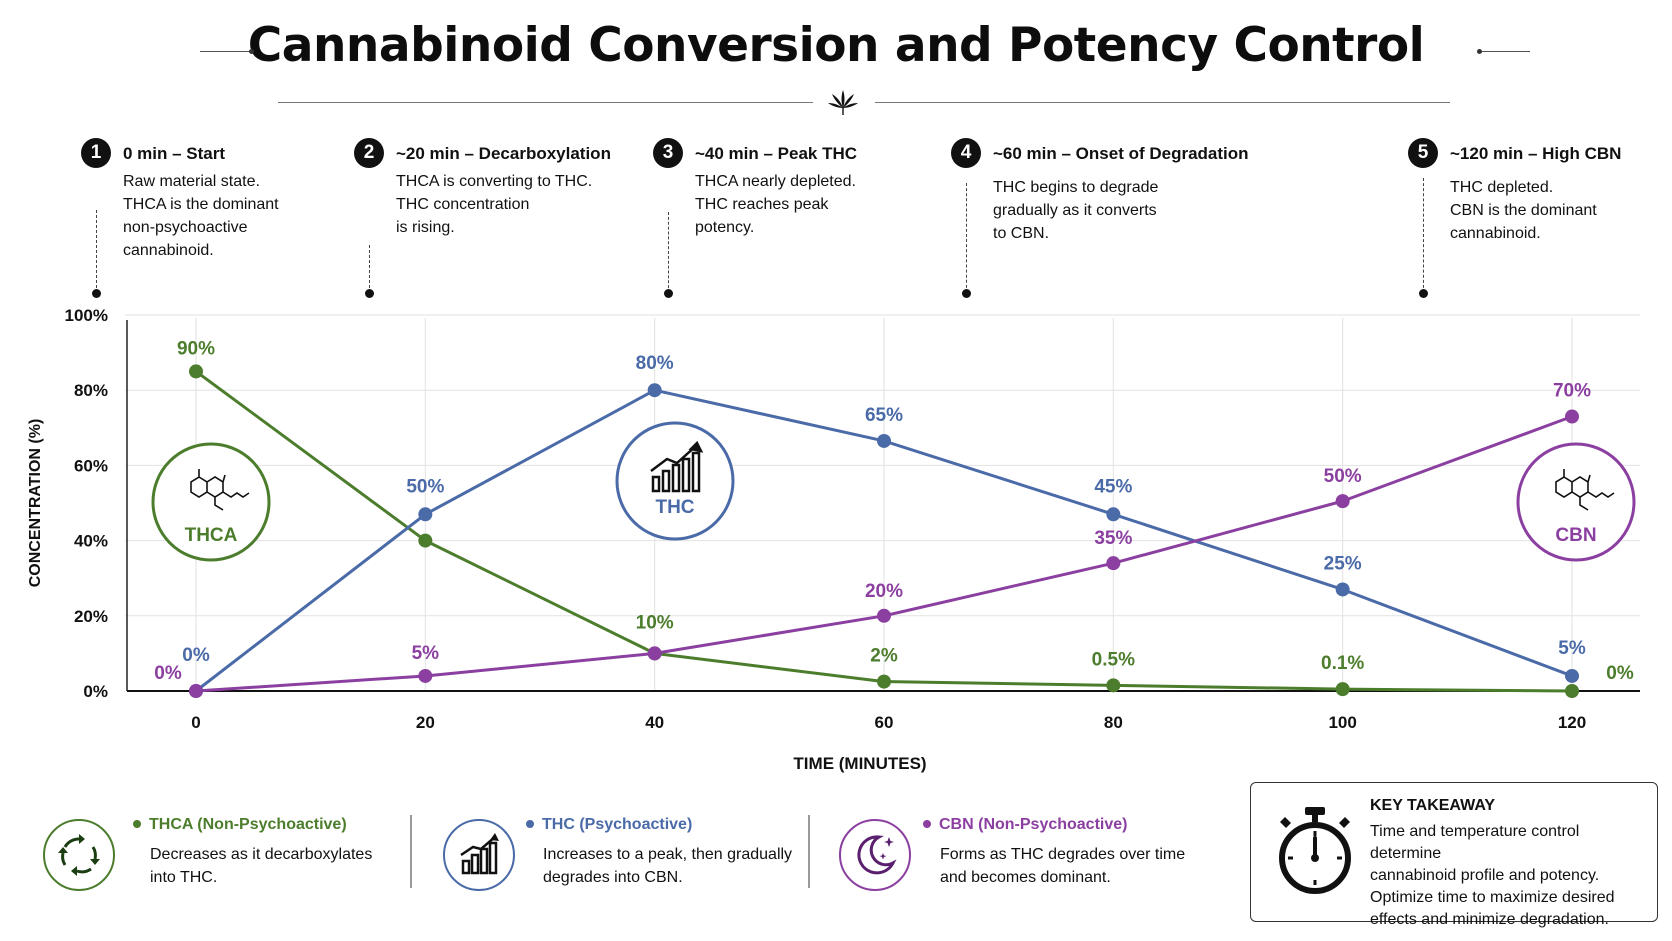 This screenshot has height=941, width=1672. What do you see at coordinates (1025, 877) in the screenshot?
I see `legend-description-line: and becomes dominant.` at bounding box center [1025, 877].